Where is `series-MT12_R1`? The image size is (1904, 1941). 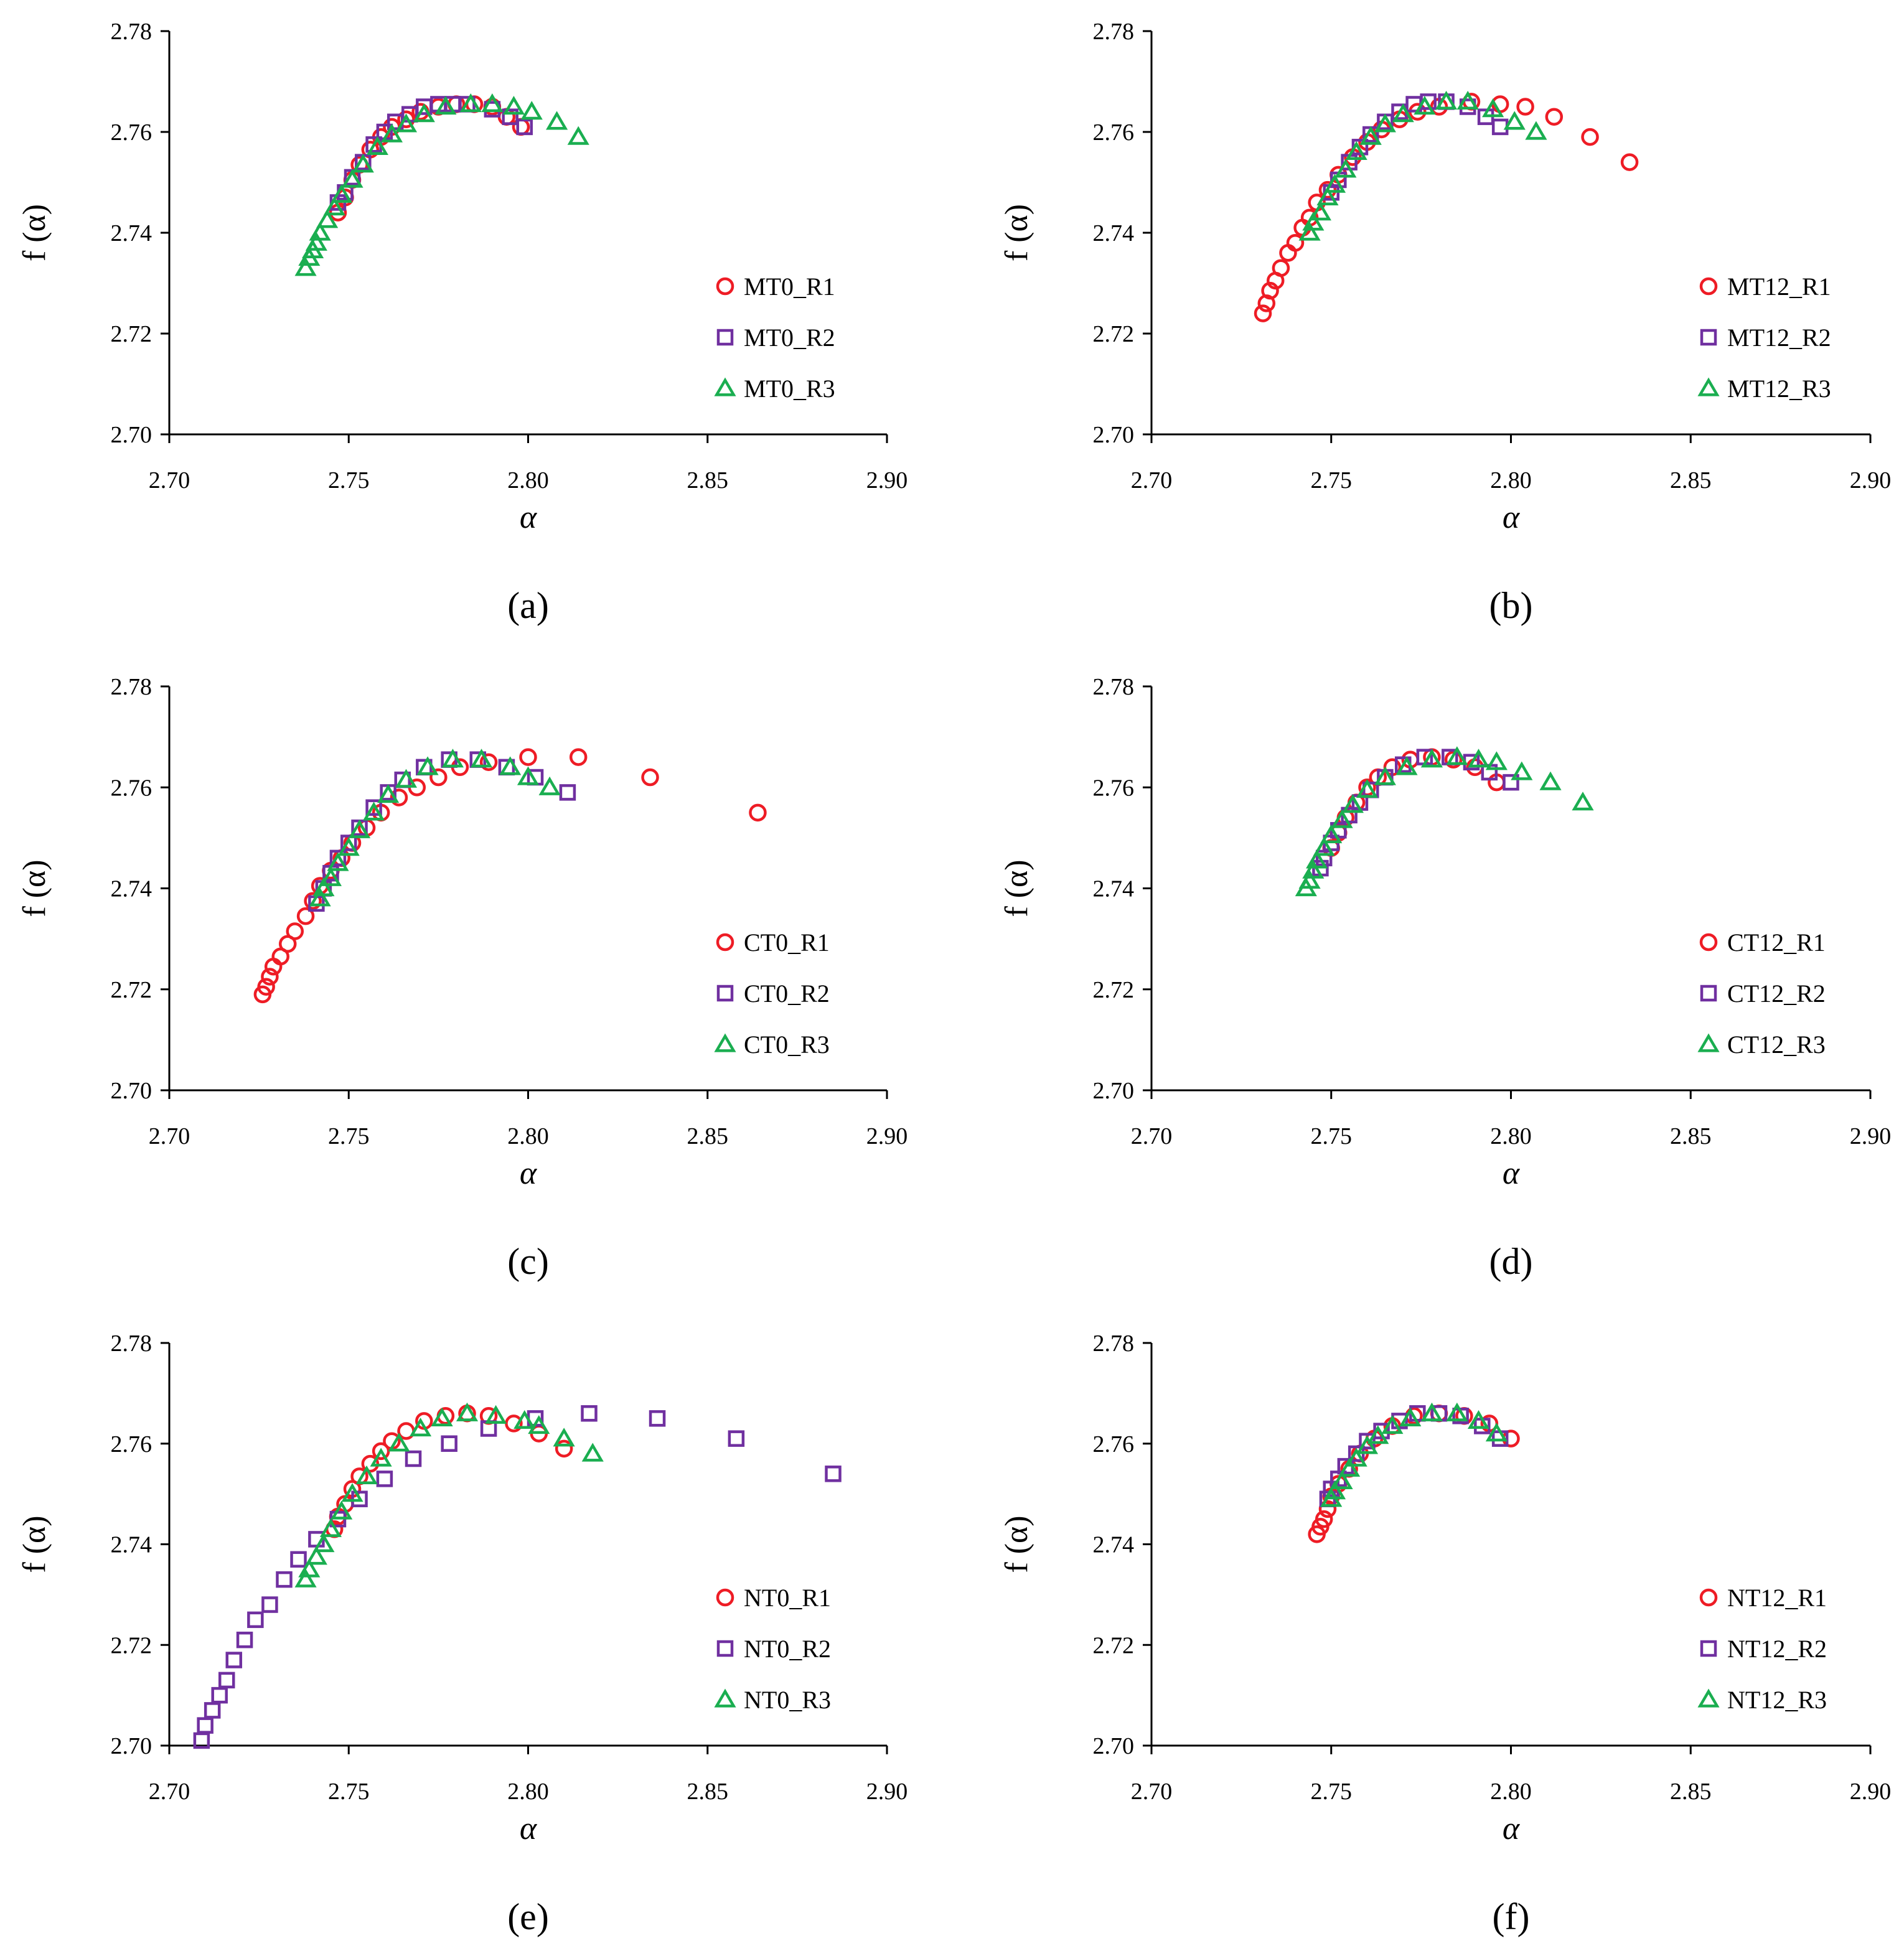
series-MT12_R1 is located at coordinates (1446, 208).